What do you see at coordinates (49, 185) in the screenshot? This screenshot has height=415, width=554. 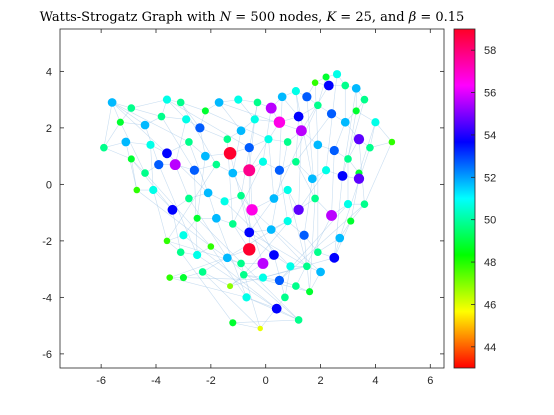 I see `y-tick-label: 0` at bounding box center [49, 185].